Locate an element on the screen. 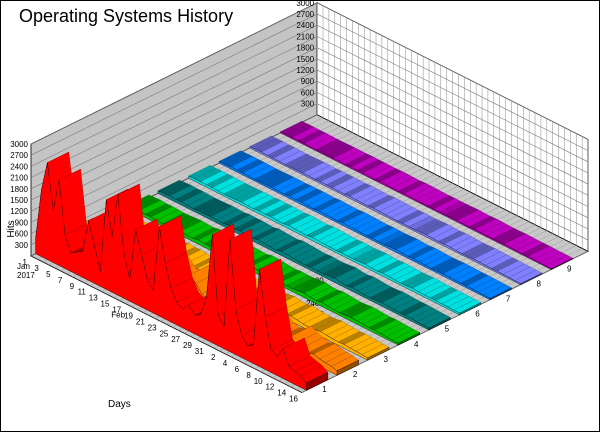  z-tick-label-back: 2700 is located at coordinates (305, 14).